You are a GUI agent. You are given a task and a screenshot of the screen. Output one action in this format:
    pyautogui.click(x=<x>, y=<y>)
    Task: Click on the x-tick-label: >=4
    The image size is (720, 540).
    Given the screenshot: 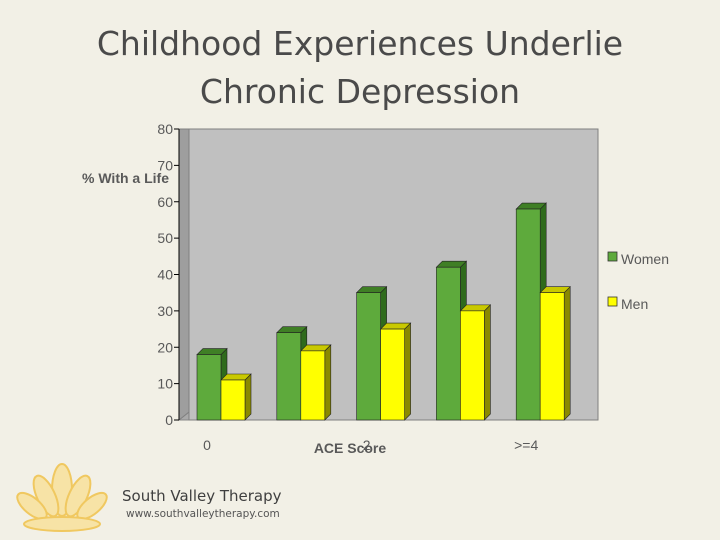 What is the action you would take?
    pyautogui.click(x=526, y=445)
    